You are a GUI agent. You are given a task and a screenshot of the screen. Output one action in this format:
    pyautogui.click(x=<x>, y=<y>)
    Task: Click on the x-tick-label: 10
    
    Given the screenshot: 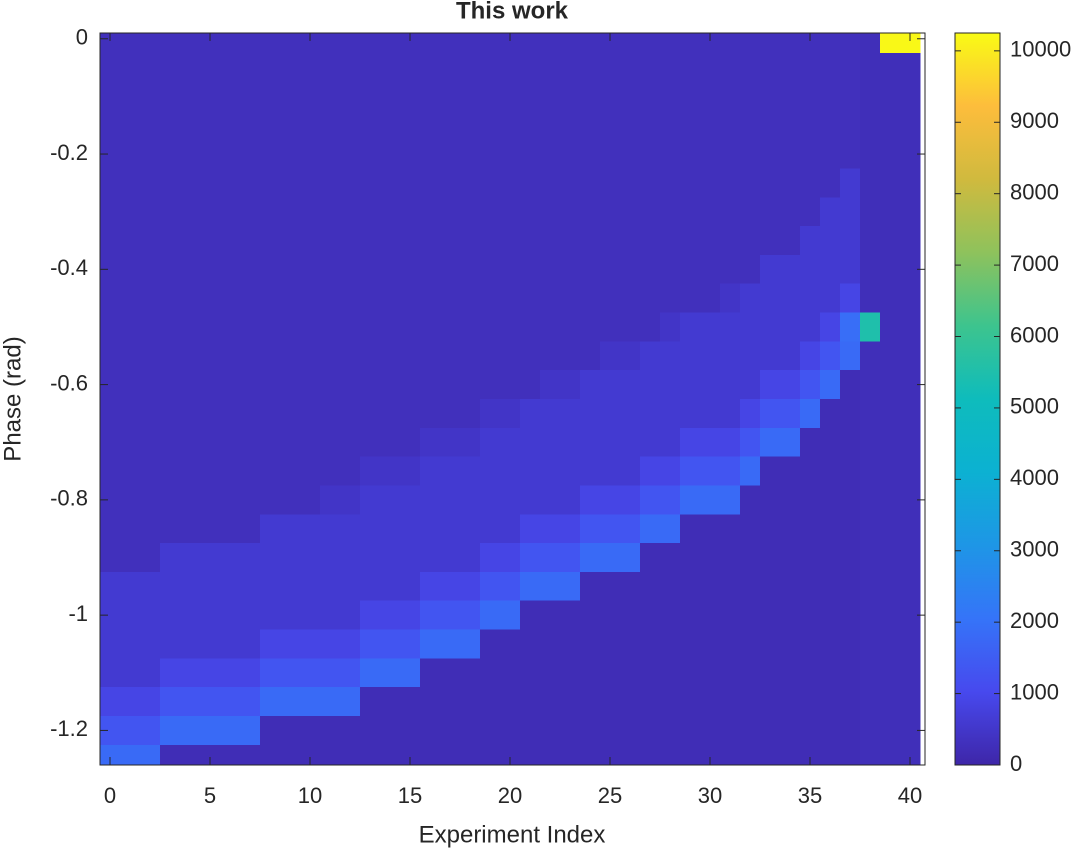 What is the action you would take?
    pyautogui.click(x=310, y=795)
    